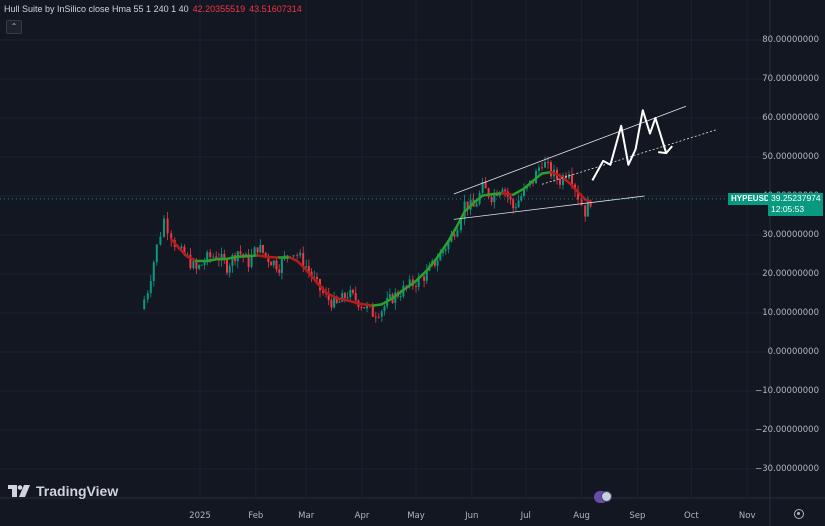 This screenshot has height=526, width=825. I want to click on price-tick-label: 70.00000000, so click(790, 79).